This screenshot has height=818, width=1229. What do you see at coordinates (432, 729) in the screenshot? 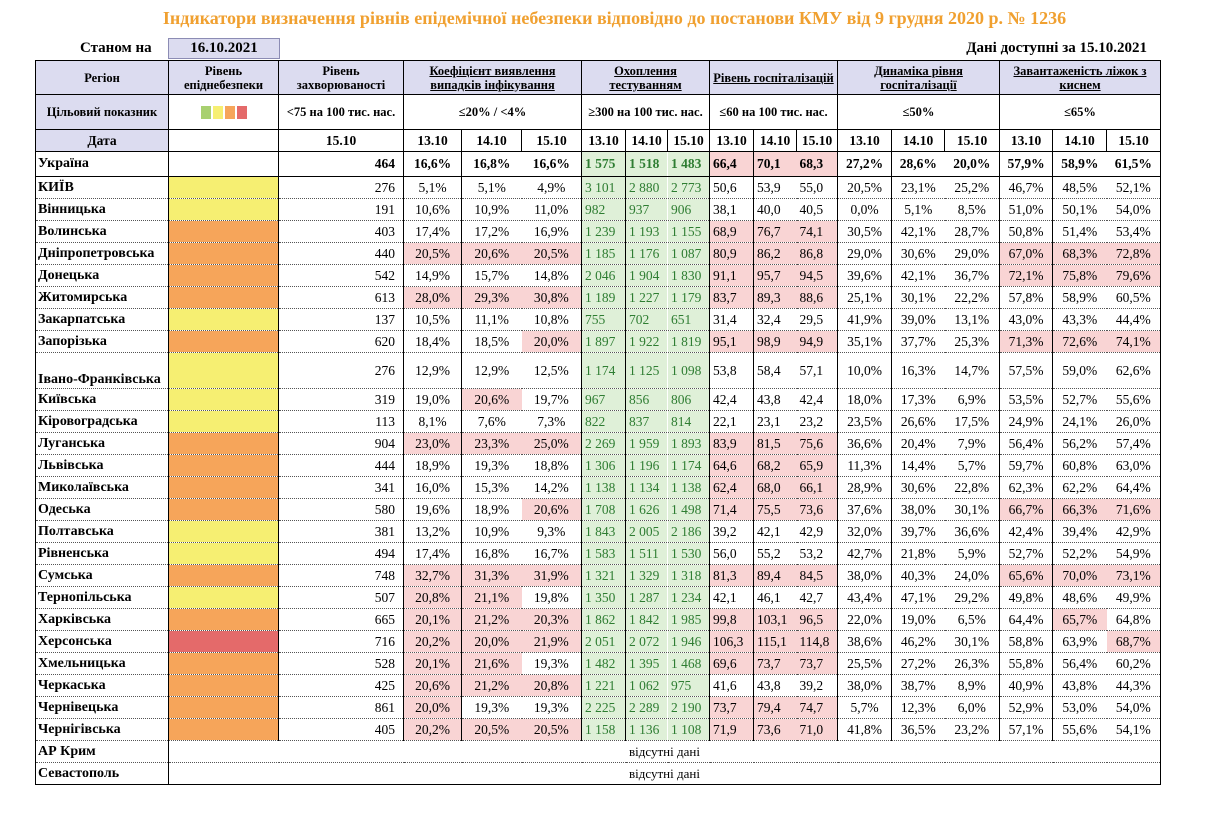
I see `detection-value: 20,2%` at bounding box center [432, 729].